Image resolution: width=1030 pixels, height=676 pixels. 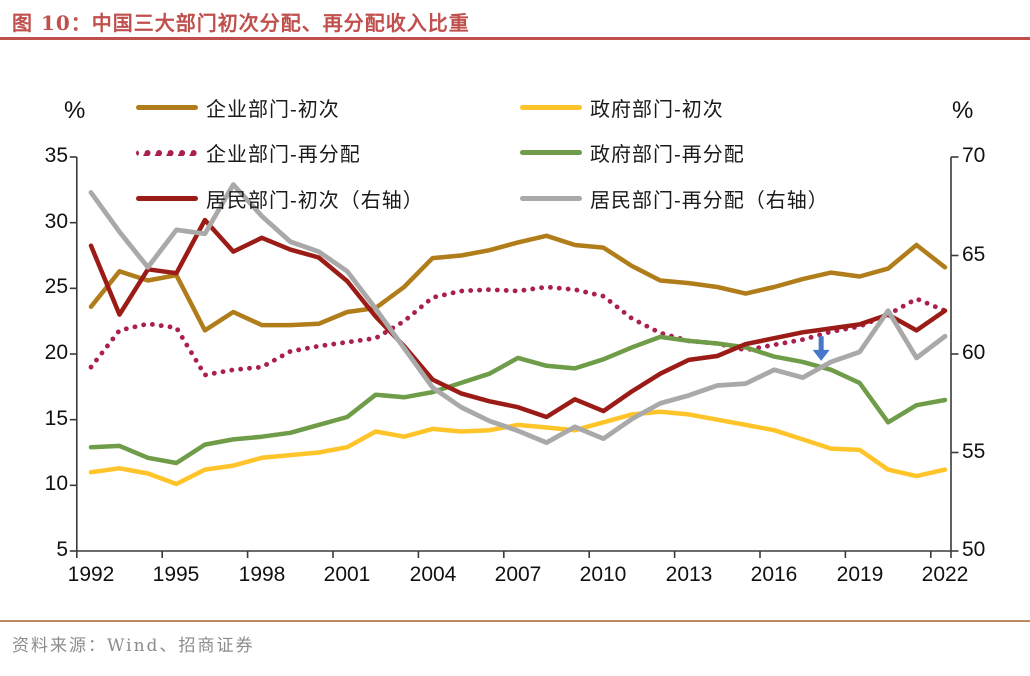 I want to click on x-axis-tick: 2013, so click(x=689, y=574).